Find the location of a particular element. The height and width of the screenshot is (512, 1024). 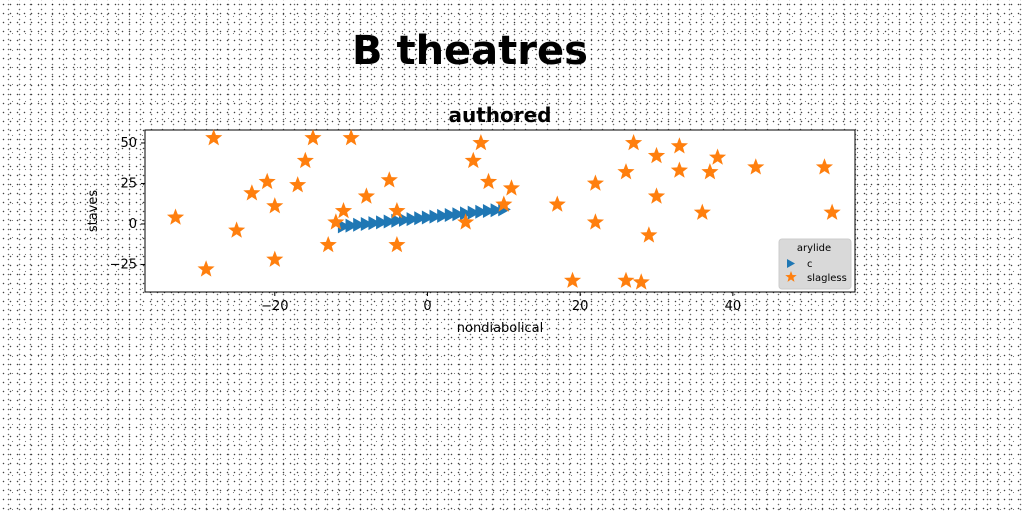

x-tick-label: −20 is located at coordinates (274, 306).